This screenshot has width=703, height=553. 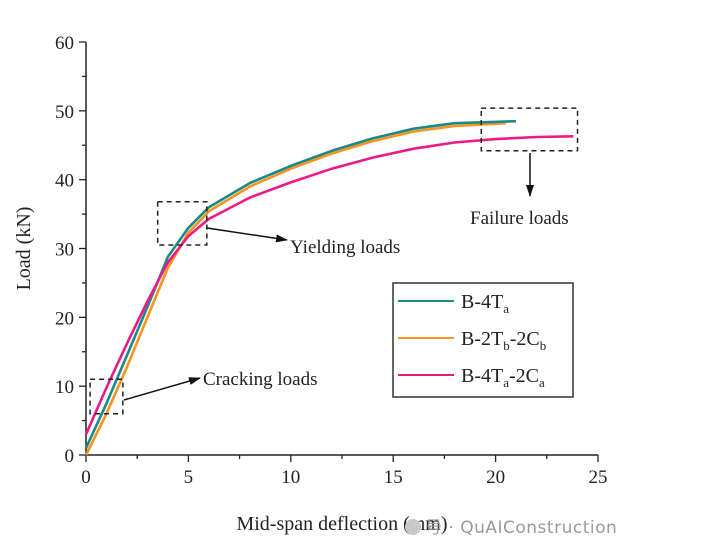 I want to click on x-tick-label: 20, so click(x=495, y=477).